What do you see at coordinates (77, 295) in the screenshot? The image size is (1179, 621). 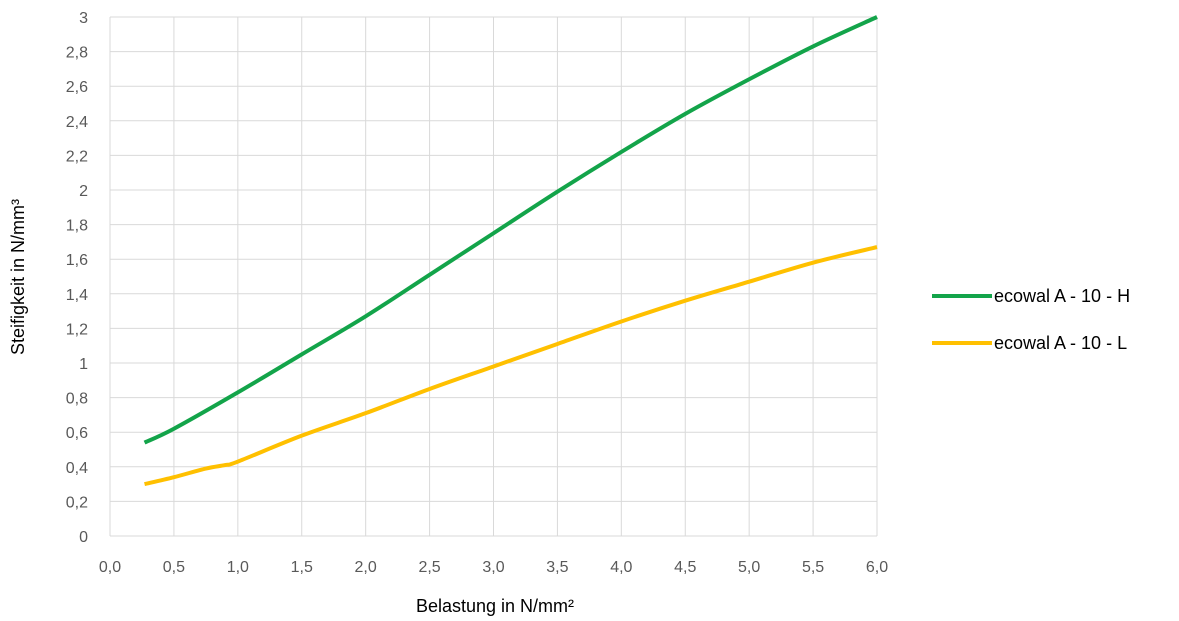 I see `y-tick-label: 1,4` at bounding box center [77, 295].